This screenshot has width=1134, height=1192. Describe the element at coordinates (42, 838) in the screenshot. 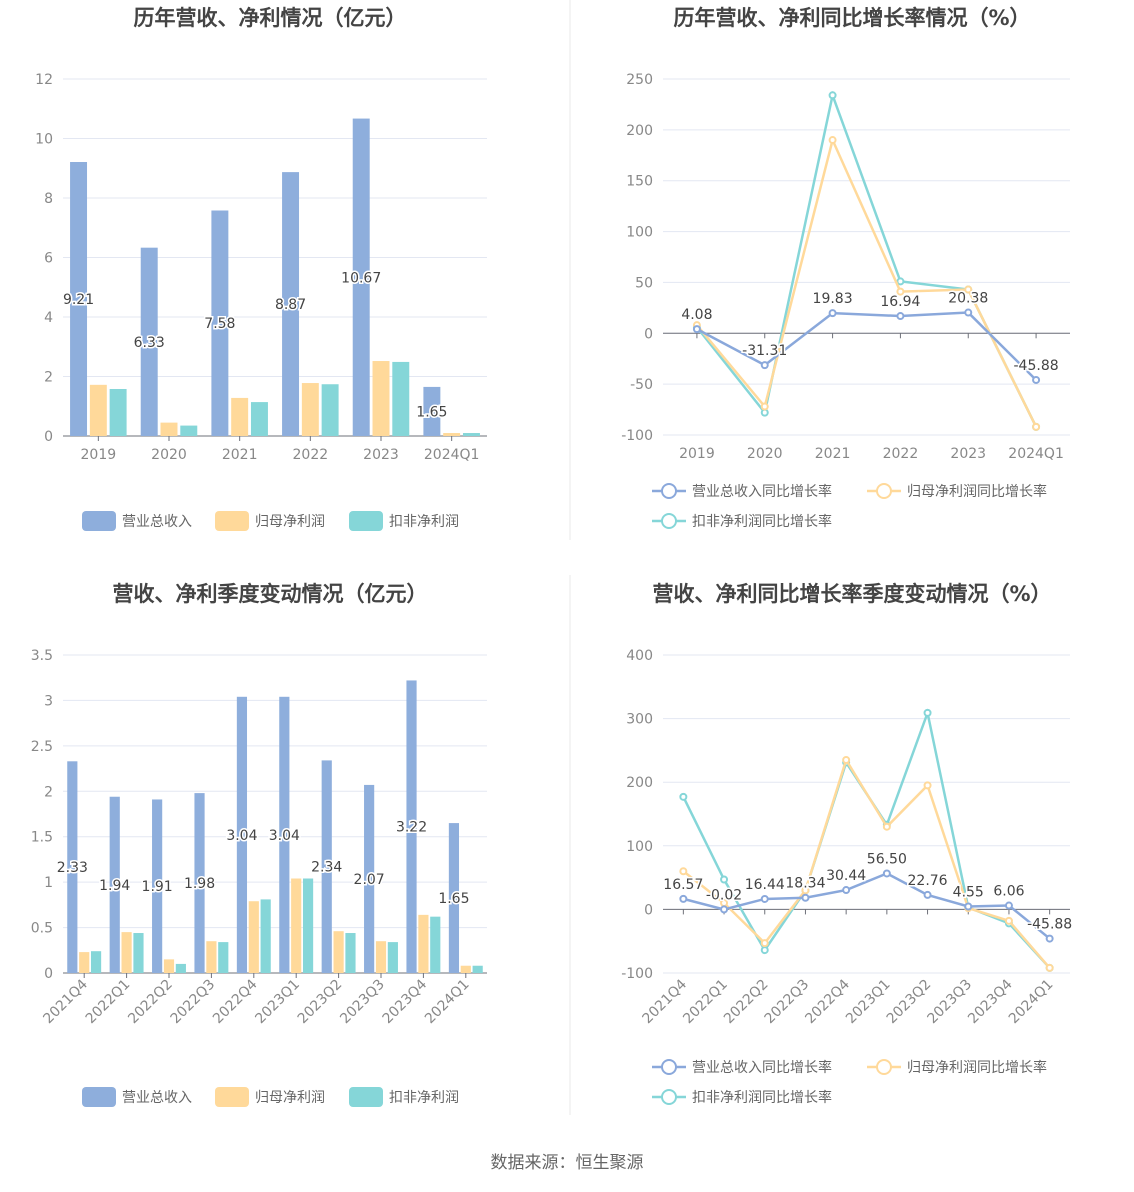

I see `y-tick-label: 1.5` at that location.